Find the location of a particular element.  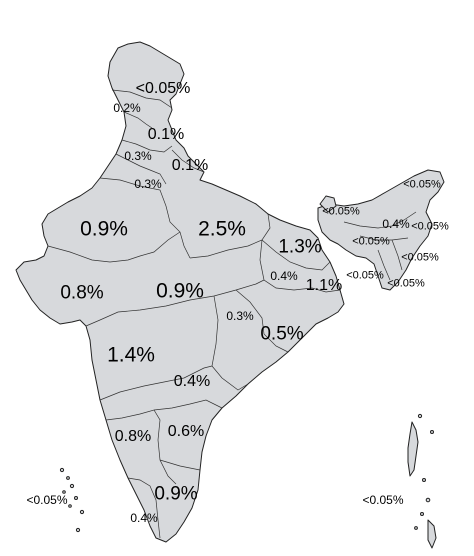

label-maharashtra: 1.4% is located at coordinates (131, 355).